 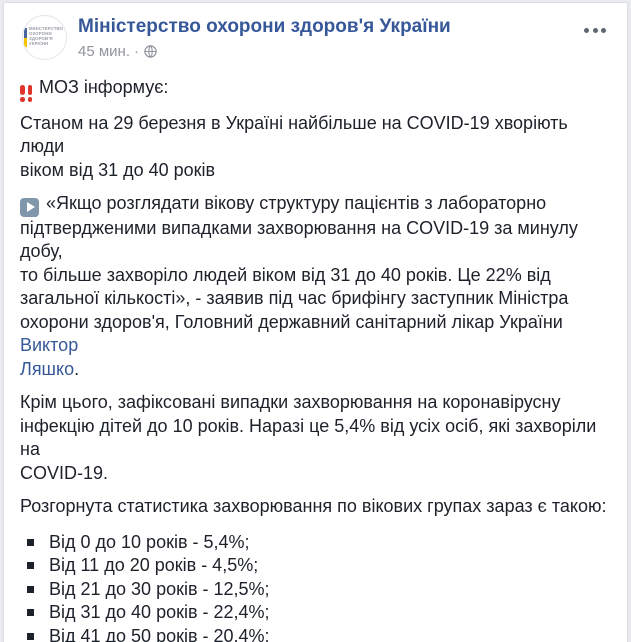 I want to click on page-name-link: Міністерство охорони здоров'я України, so click(x=264, y=26).